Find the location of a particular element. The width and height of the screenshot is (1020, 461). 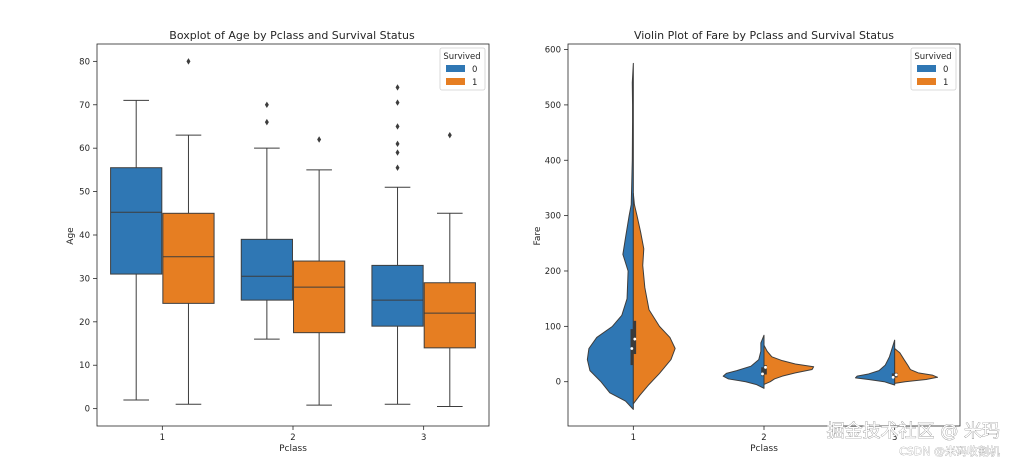

violin-xtick-label: 2 is located at coordinates (763, 438).